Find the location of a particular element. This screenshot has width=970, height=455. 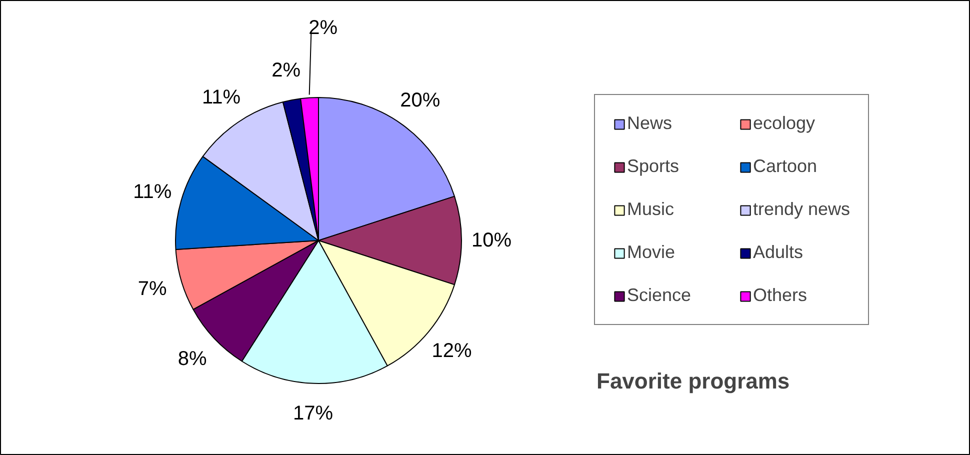

data-label: 7% is located at coordinates (153, 289).